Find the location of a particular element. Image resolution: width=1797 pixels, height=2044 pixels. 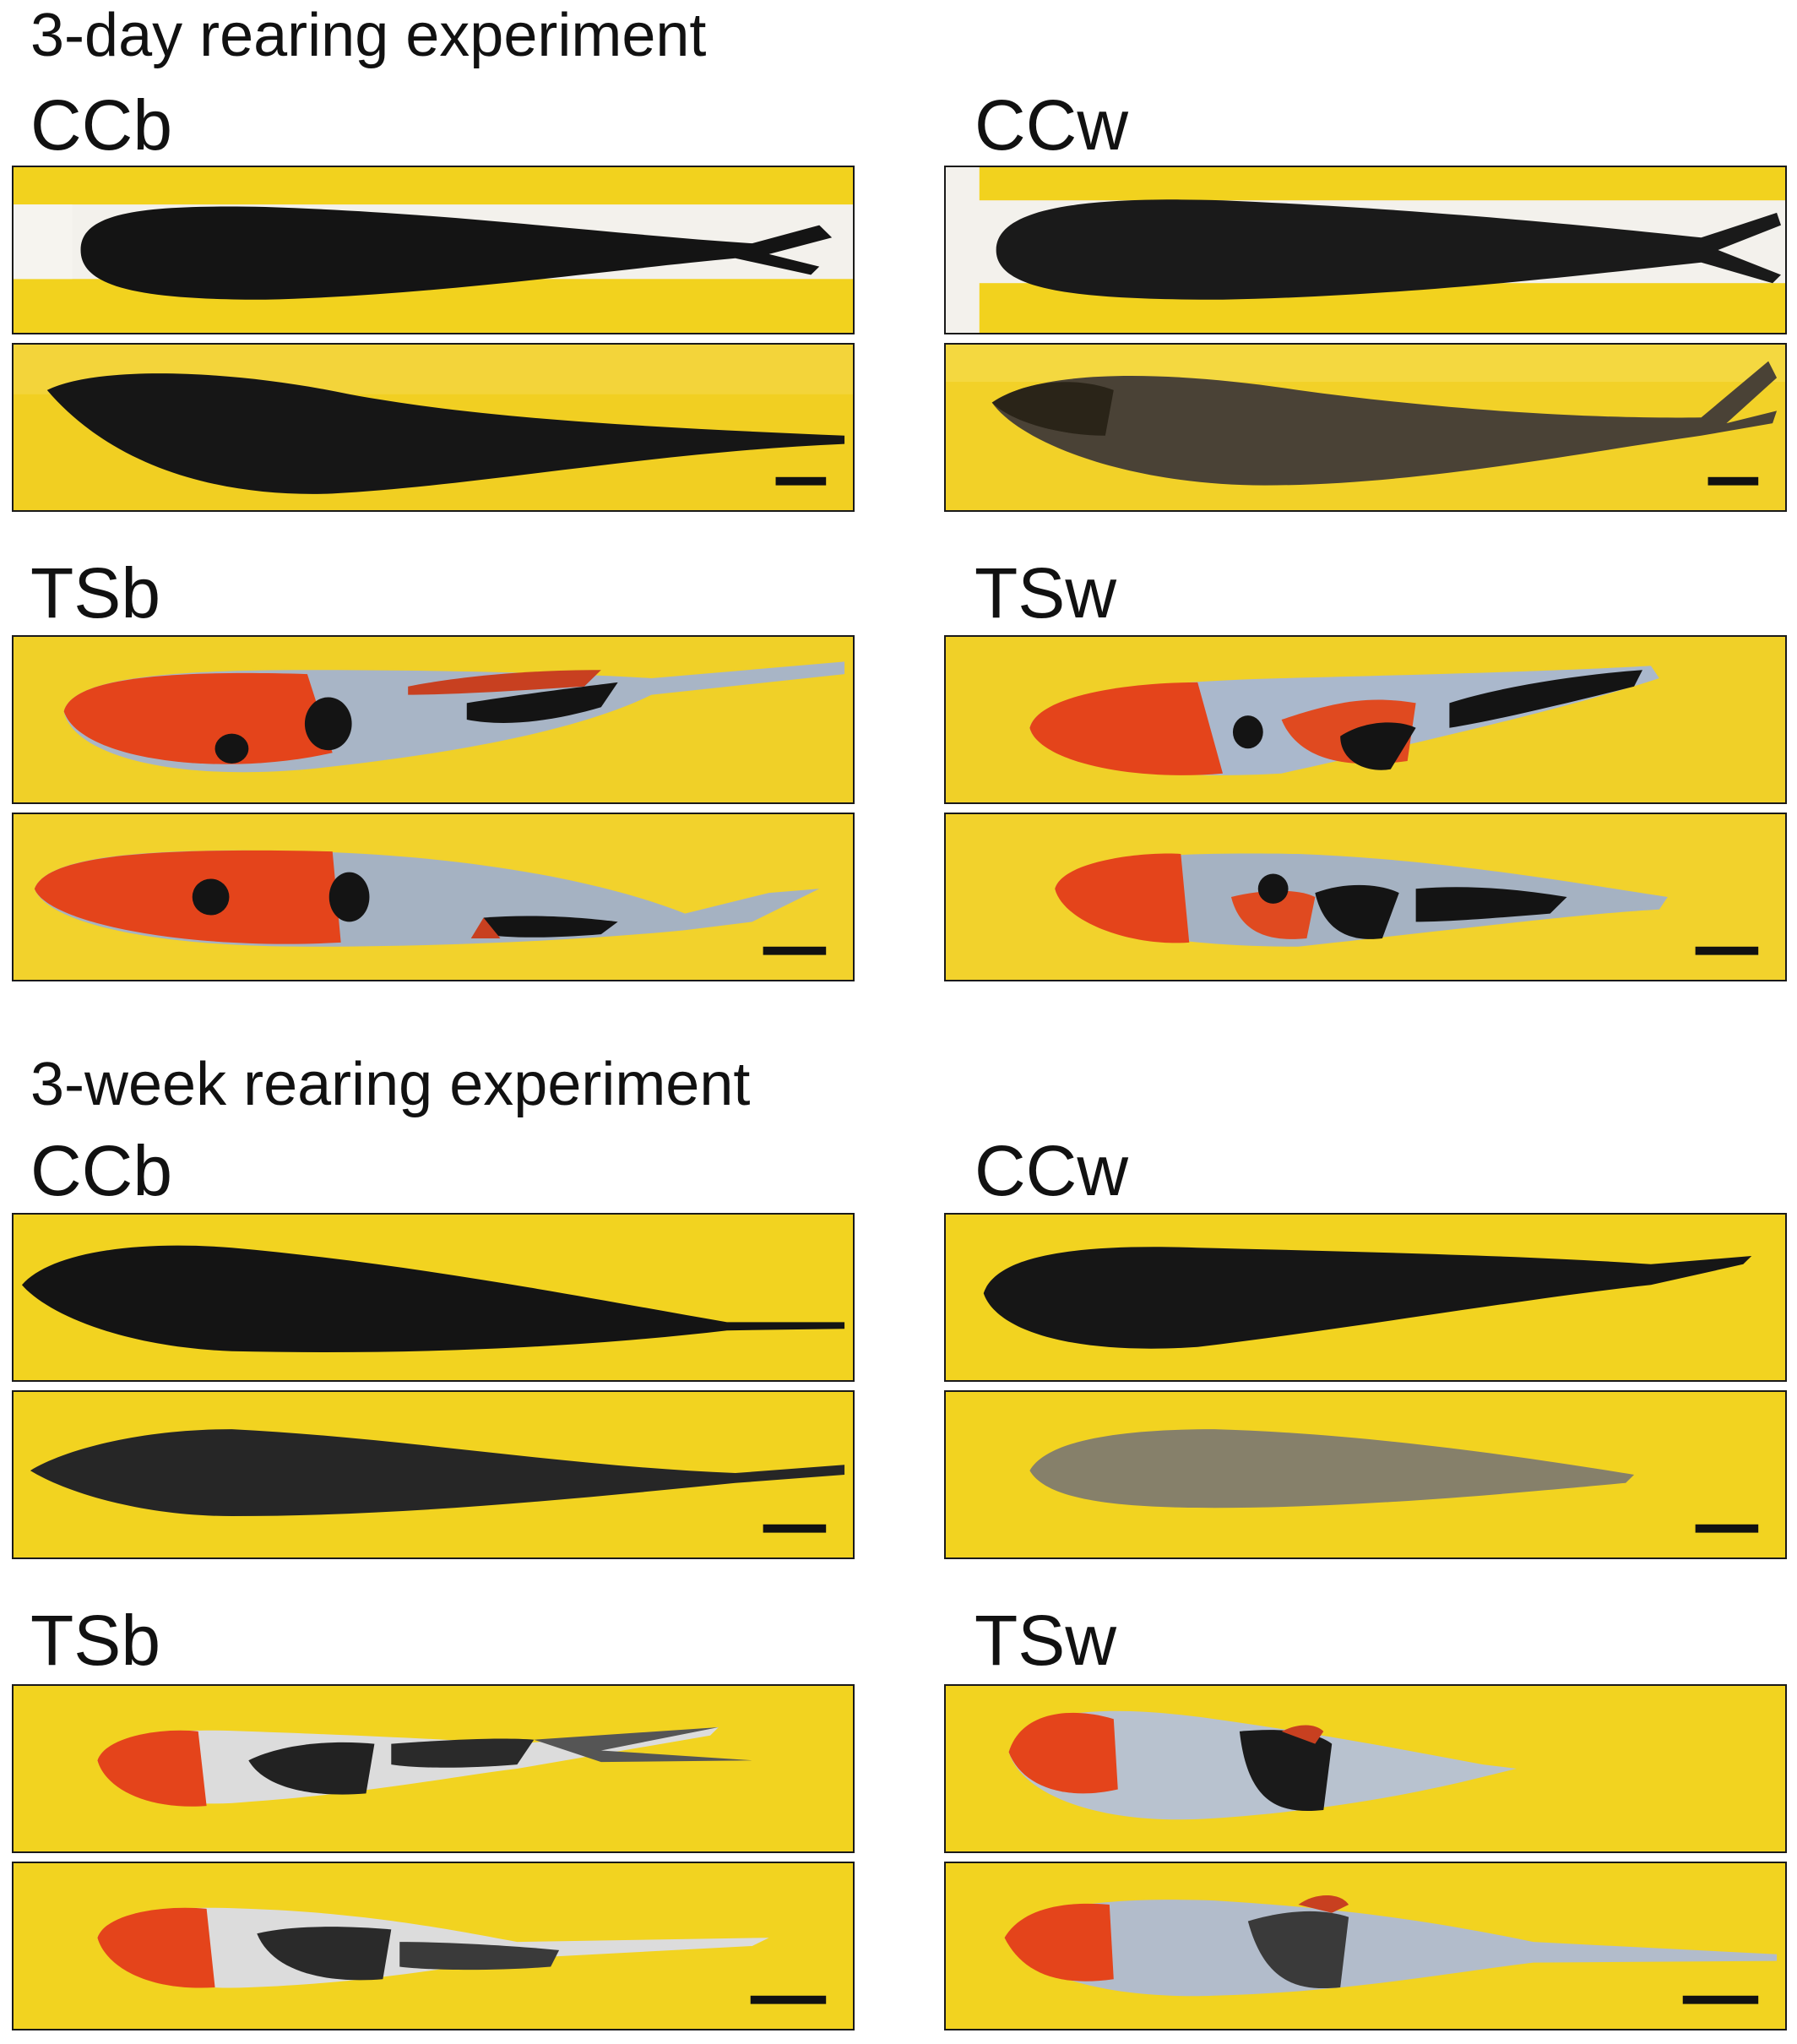

section-title-3-week: 3-week rearing experiment is located at coordinates (390, 1084).